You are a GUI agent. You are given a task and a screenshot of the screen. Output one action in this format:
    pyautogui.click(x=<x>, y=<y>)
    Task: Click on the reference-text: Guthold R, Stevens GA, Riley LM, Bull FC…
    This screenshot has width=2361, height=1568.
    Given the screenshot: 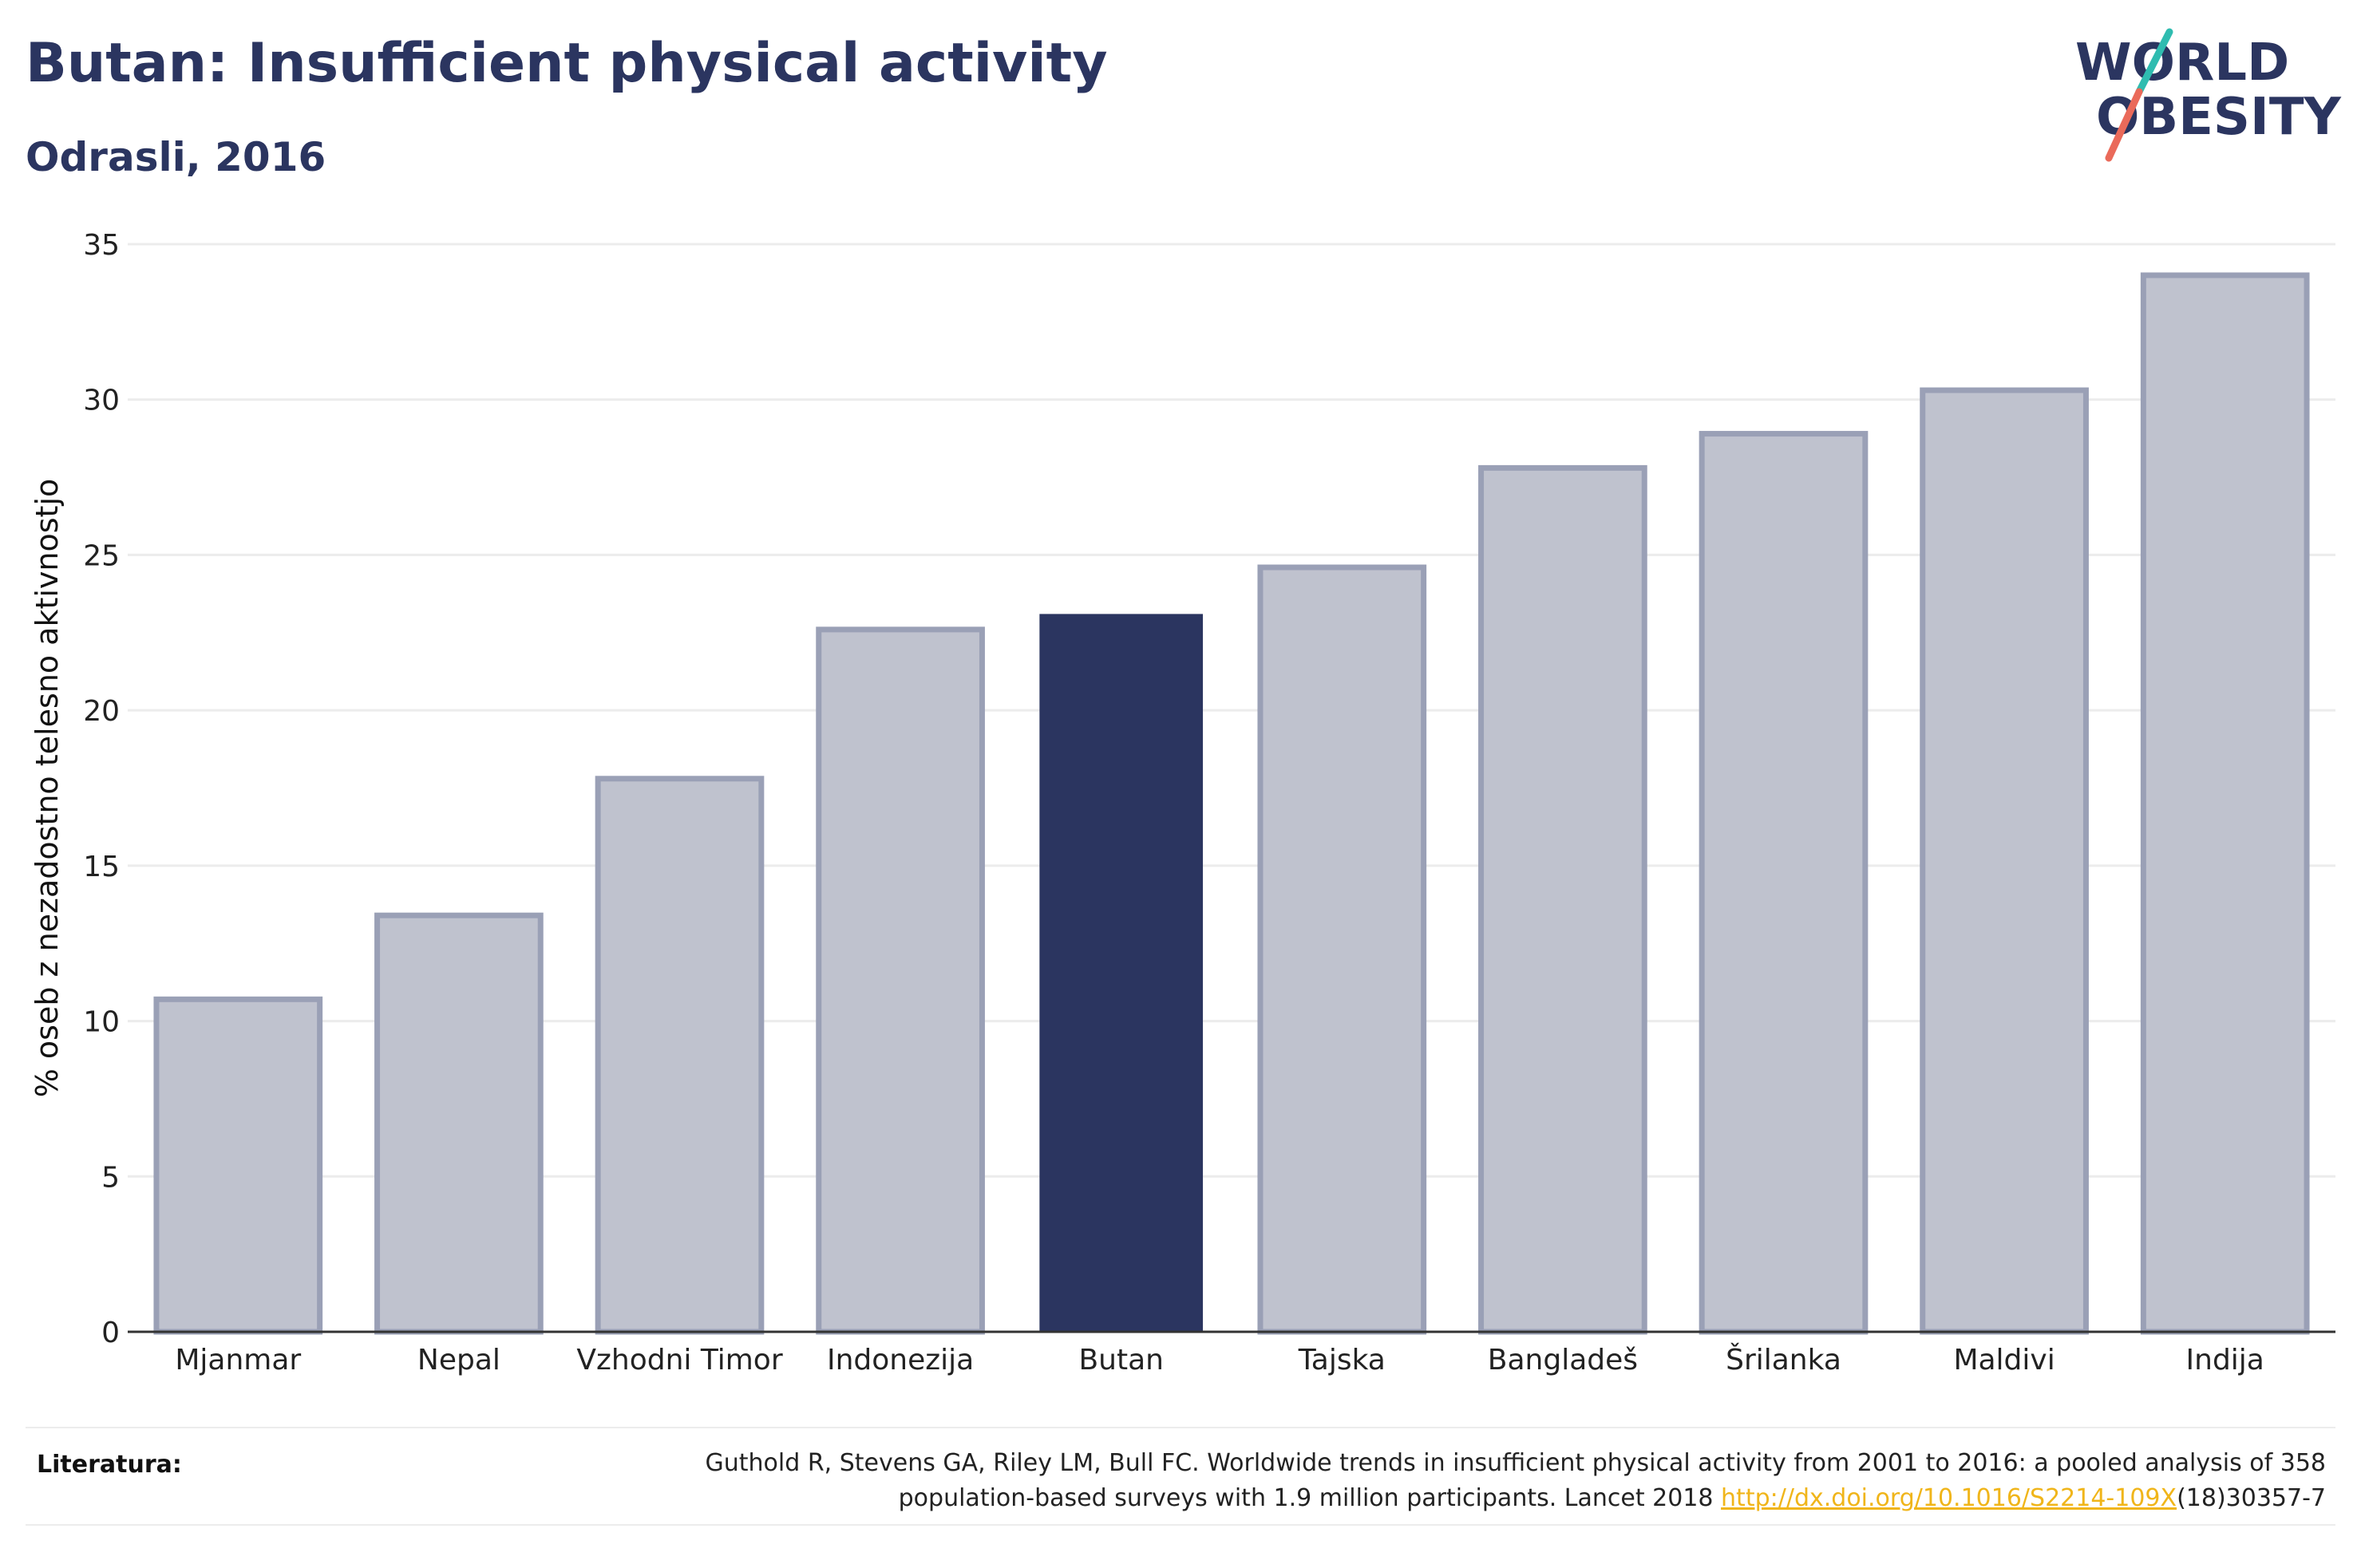 What is the action you would take?
    pyautogui.click(x=1448, y=1481)
    